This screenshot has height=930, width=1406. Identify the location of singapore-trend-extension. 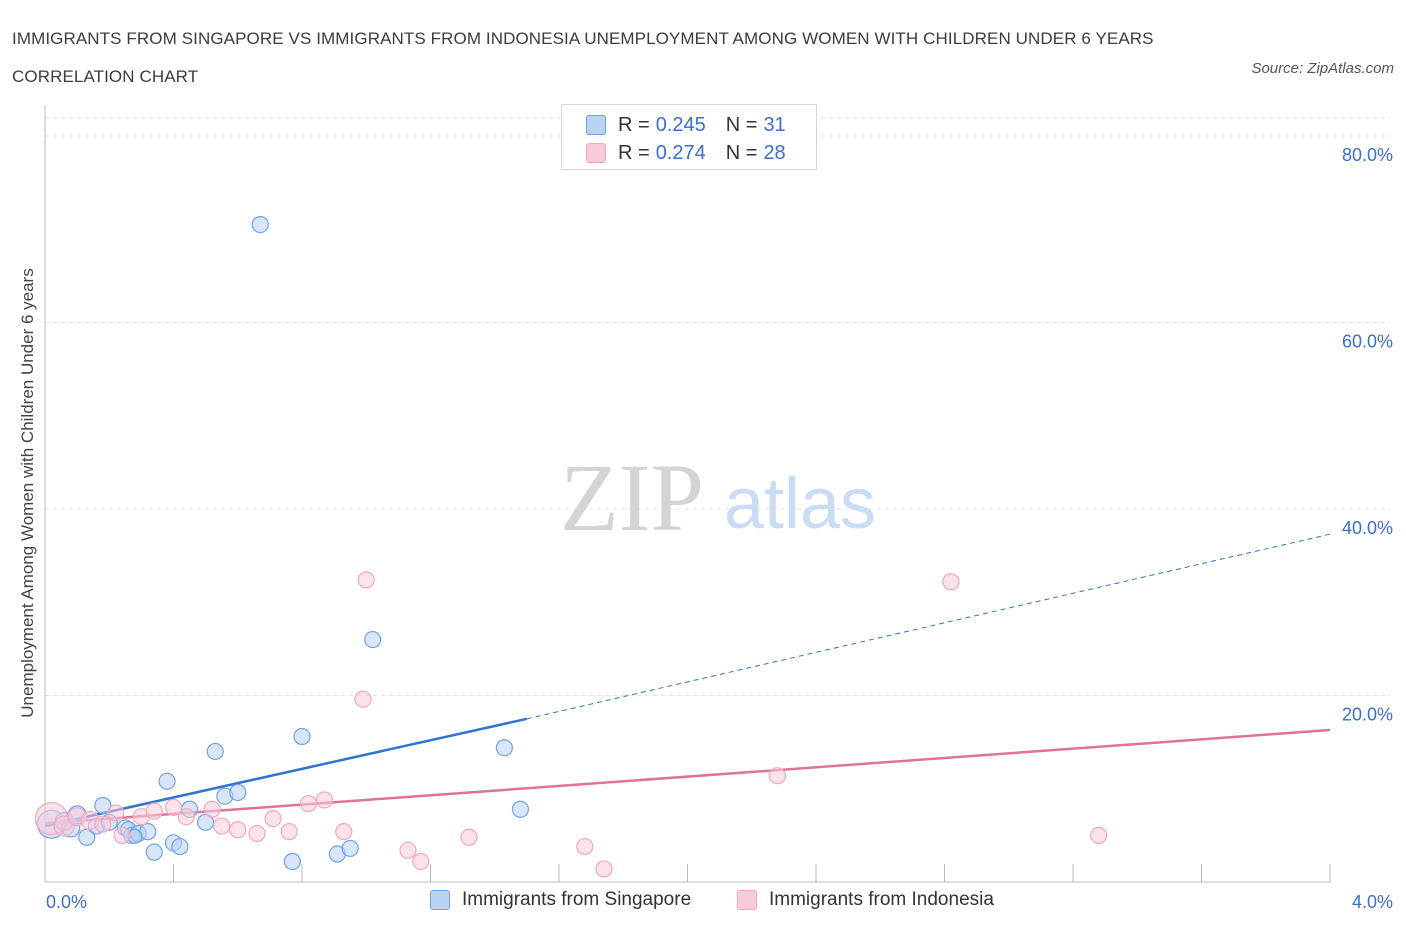
(928, 626).